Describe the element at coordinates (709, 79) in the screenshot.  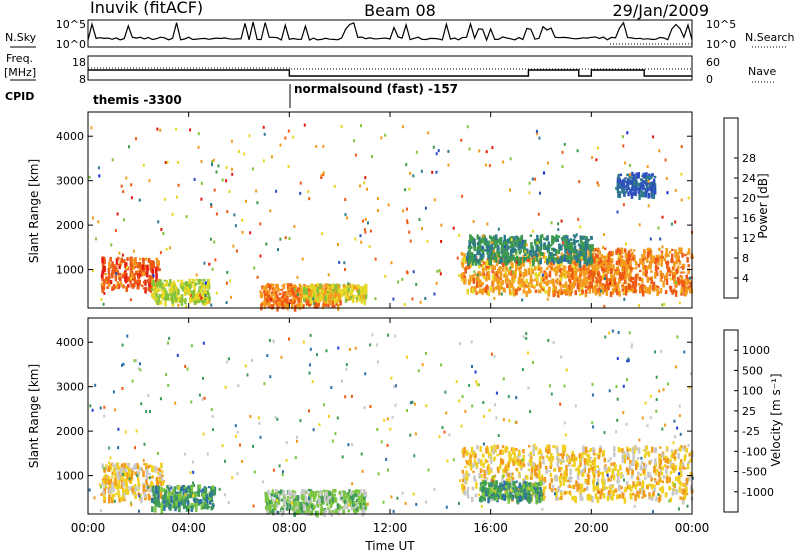
I see `nave-right-tick-bottom: 0` at that location.